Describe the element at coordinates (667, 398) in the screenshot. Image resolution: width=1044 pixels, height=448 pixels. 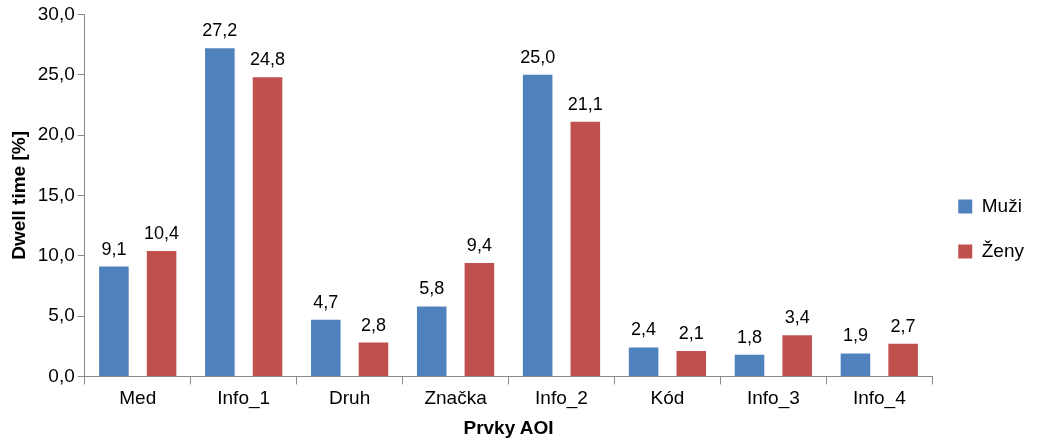
I see `x-tick-label: Kód` at that location.